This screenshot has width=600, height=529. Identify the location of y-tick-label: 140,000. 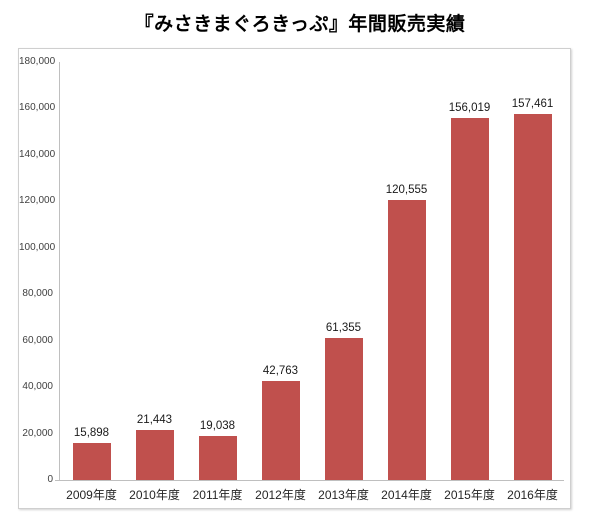
(37, 154).